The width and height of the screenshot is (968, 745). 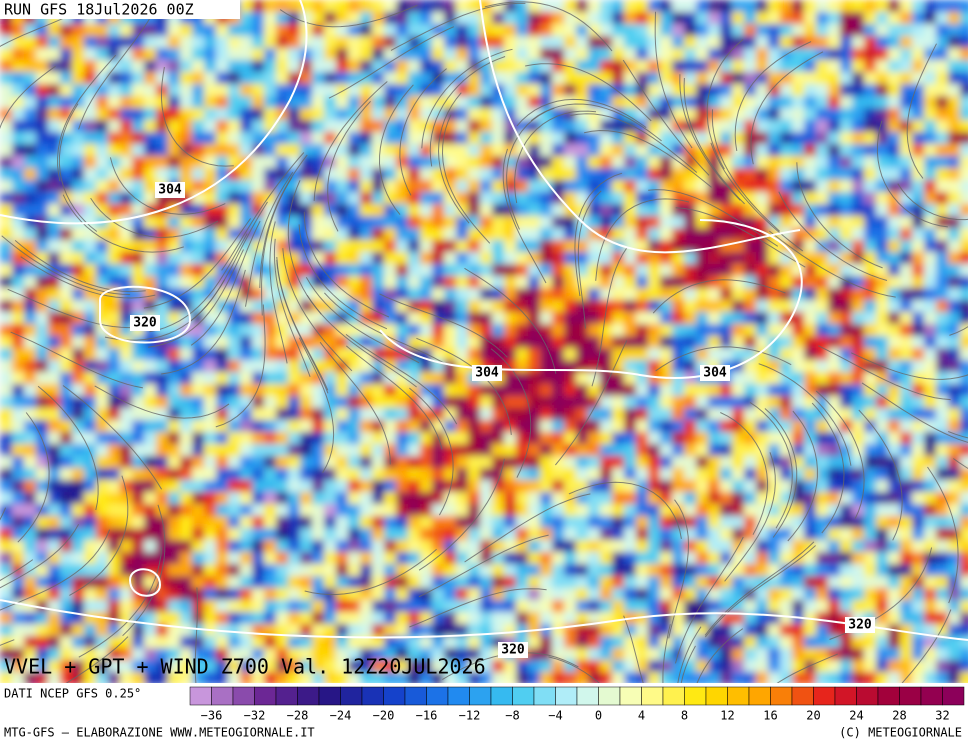 I want to click on colorbar-tick-label: −20, so click(x=384, y=716).